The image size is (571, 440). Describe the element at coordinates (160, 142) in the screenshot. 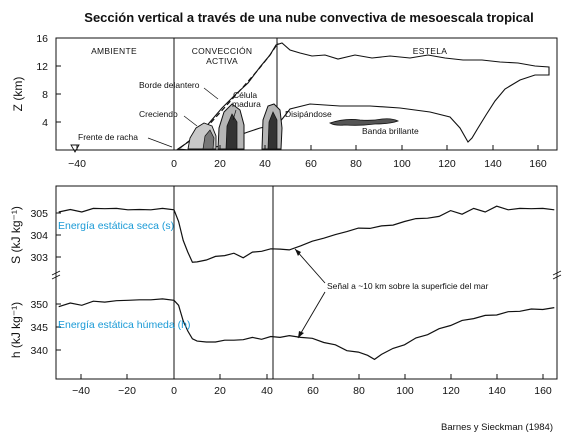

I see `leader-gust-front` at that location.